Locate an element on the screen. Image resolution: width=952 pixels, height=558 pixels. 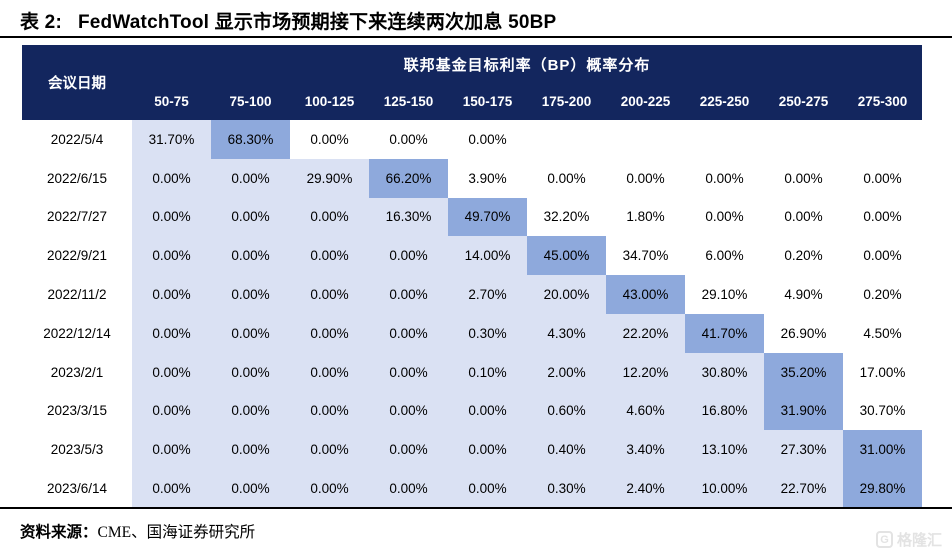
source-note: 资料来源：CME、国海证券研究所 is located at coordinates (137, 531).